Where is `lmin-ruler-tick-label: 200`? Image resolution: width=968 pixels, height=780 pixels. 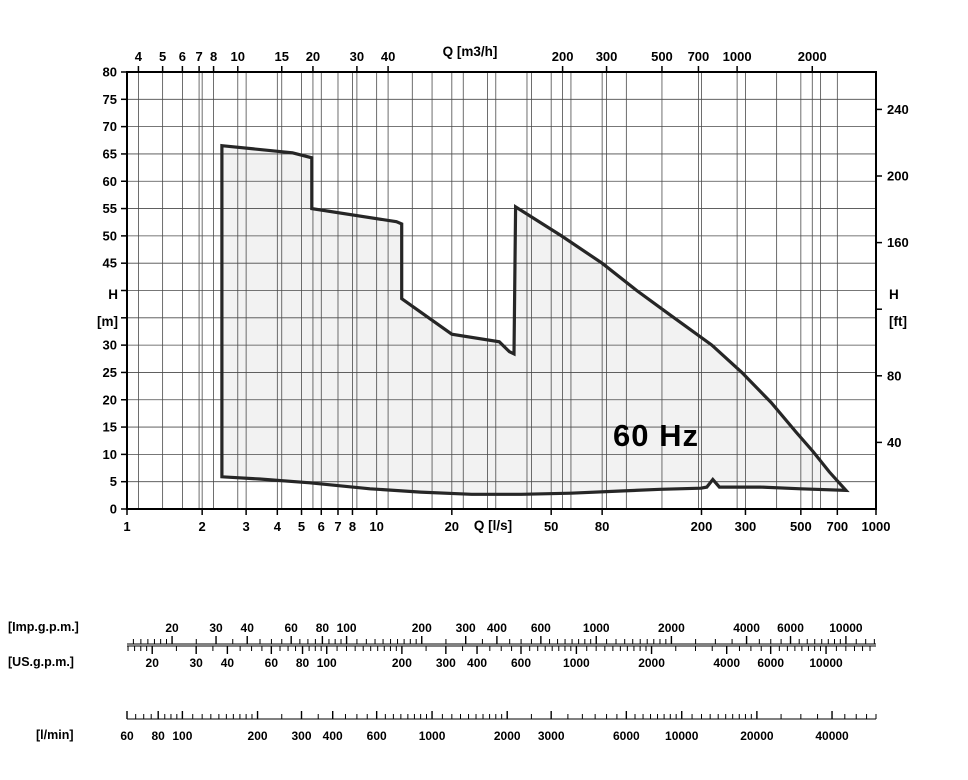 lmin-ruler-tick-label: 200 is located at coordinates (258, 736).